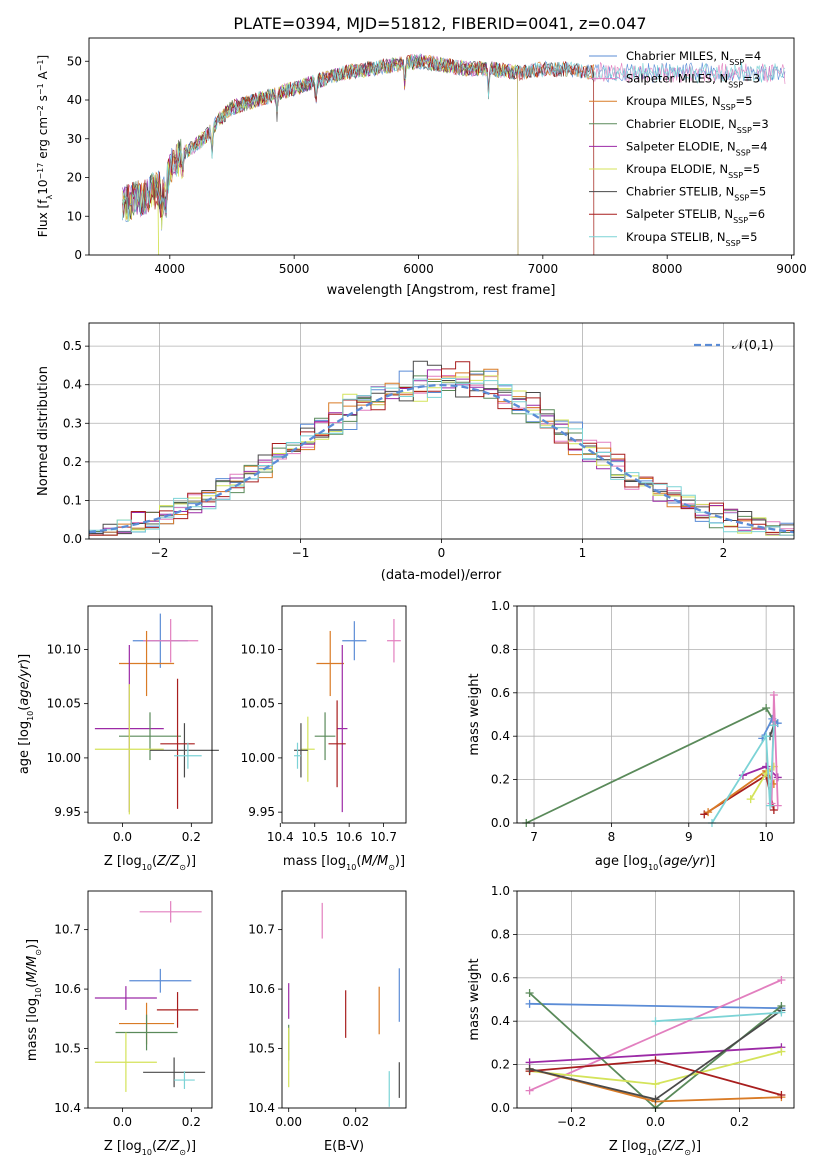 The image size is (819, 1170). What do you see at coordinates (500, 891) in the screenshot?
I see `weight-vs-Z-ytick-label: 1.0` at bounding box center [500, 891].